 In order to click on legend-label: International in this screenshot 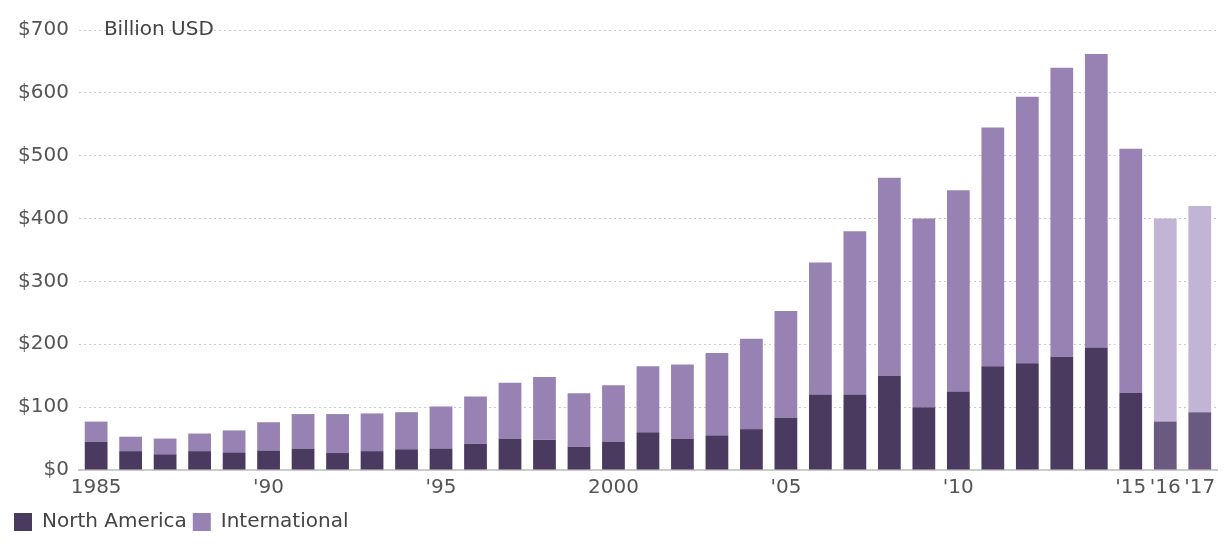, I will do `click(284, 520)`.